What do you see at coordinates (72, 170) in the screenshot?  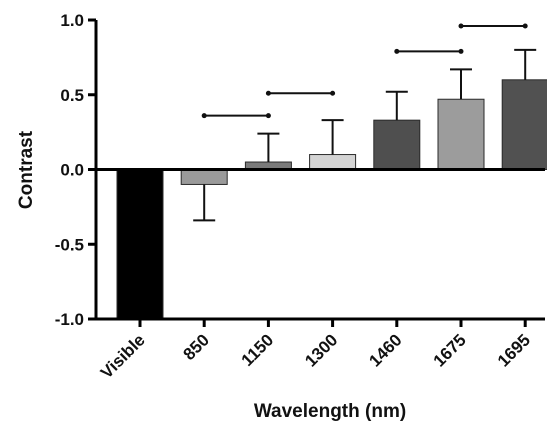 I see `y-tick-label: 0.0` at bounding box center [72, 170].